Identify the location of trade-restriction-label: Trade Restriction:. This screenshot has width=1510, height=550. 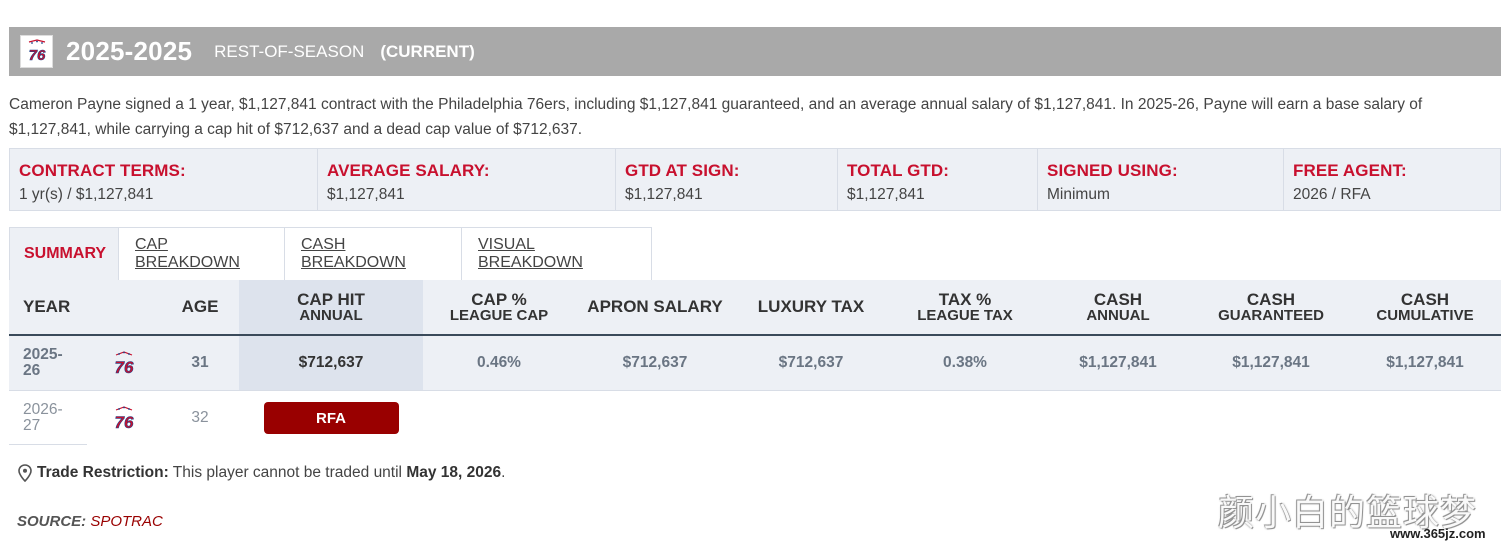
(103, 472).